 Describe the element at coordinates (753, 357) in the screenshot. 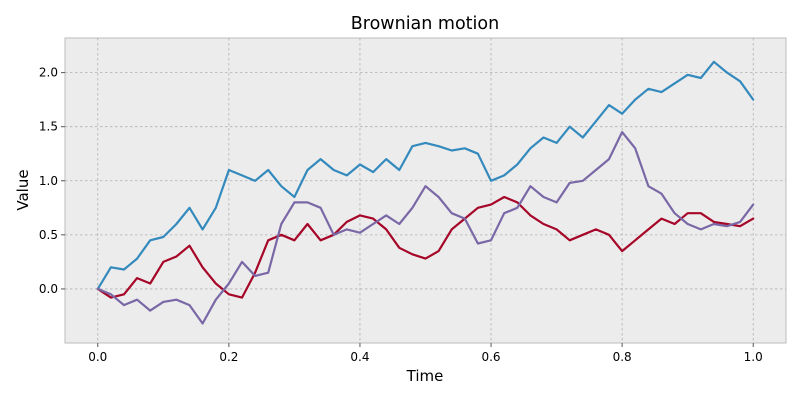

I see `x-tick-label: 1.0` at that location.